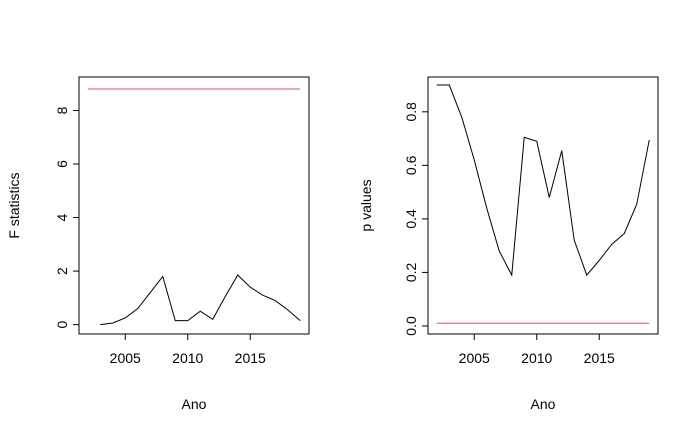 The image size is (700, 432). What do you see at coordinates (536, 358) in the screenshot?
I see `x-tick-label-p-1: 2010` at bounding box center [536, 358].